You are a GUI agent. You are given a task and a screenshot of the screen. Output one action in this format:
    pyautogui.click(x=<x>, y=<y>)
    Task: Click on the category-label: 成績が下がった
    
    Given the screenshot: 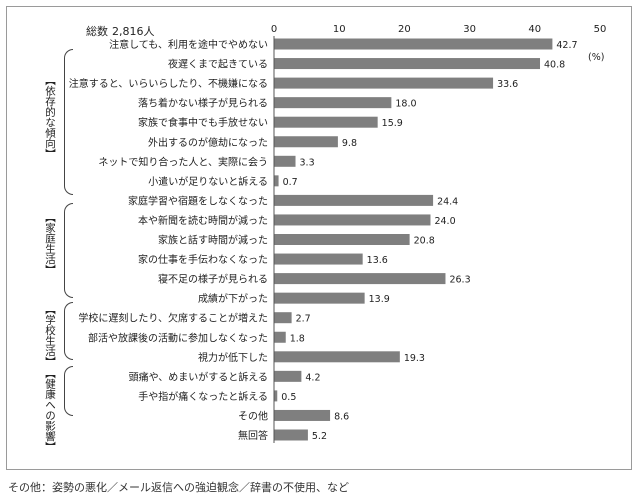 What is the action you would take?
    pyautogui.click(x=233, y=298)
    